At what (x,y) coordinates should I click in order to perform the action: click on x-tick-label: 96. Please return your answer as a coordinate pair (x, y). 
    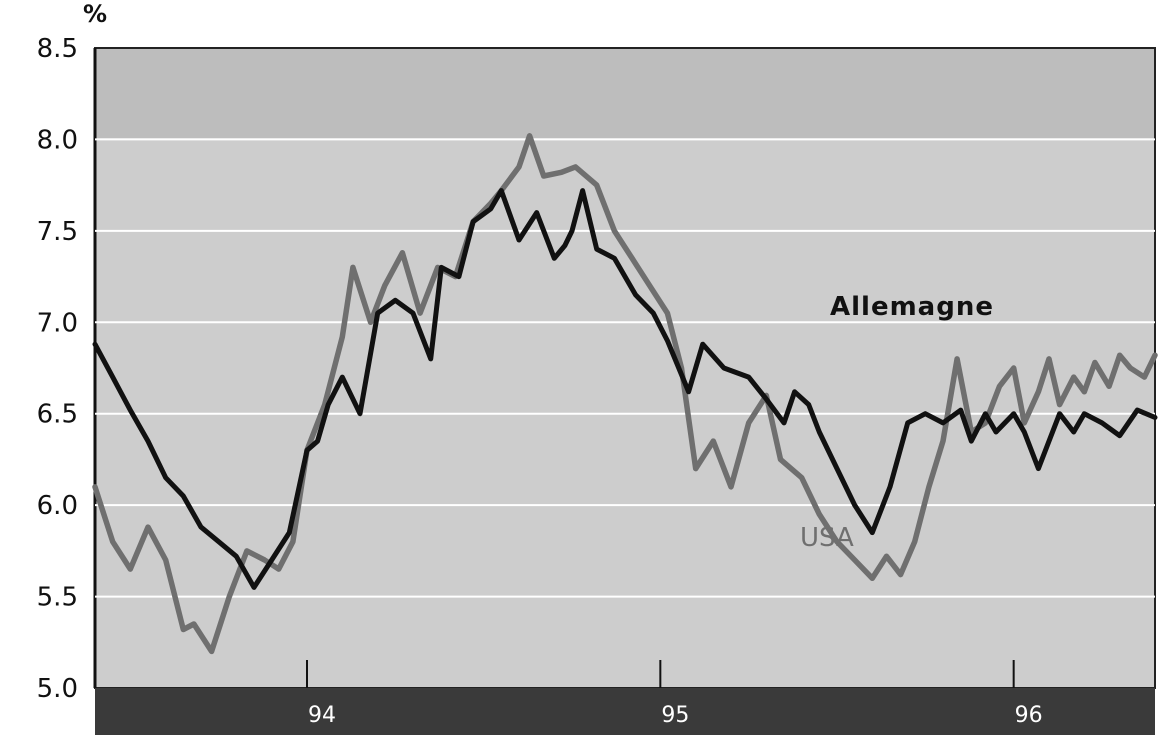
    Looking at the image, I should click on (1029, 715).